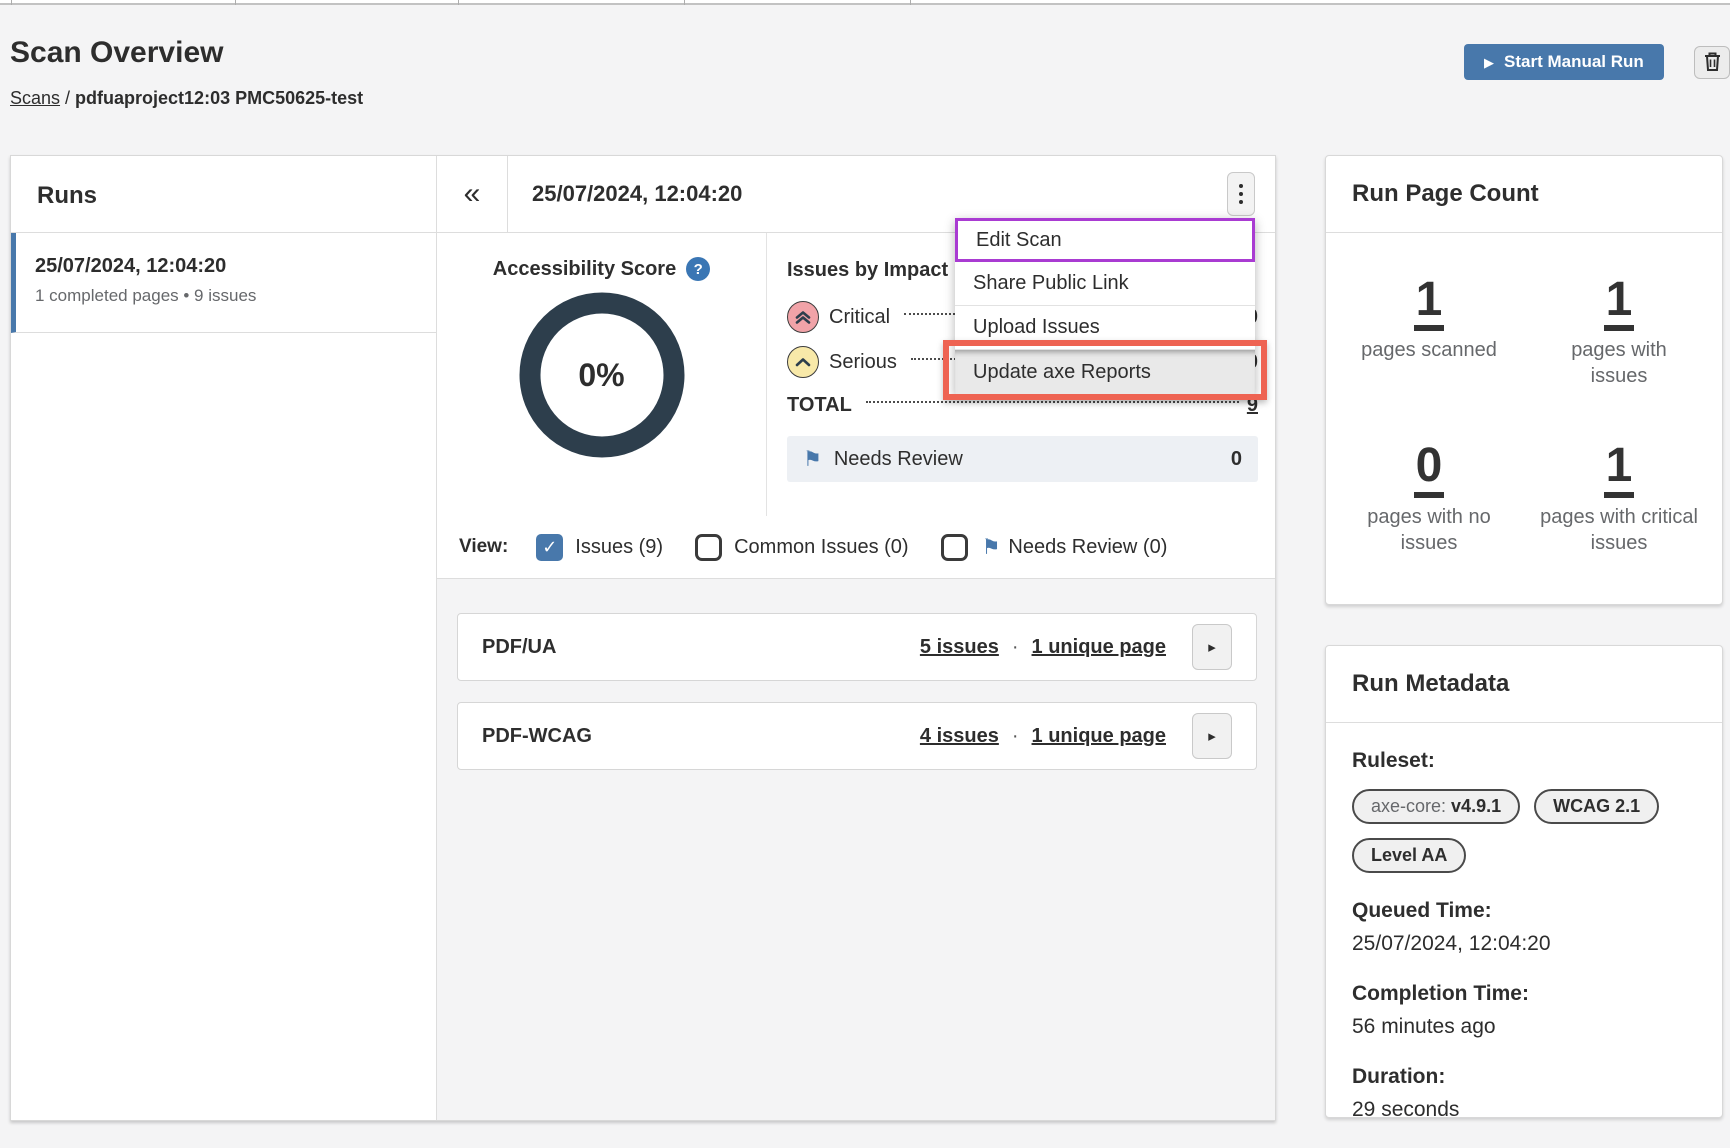 The width and height of the screenshot is (1730, 1148). I want to click on group-name: PDF-WCAG, so click(537, 735).